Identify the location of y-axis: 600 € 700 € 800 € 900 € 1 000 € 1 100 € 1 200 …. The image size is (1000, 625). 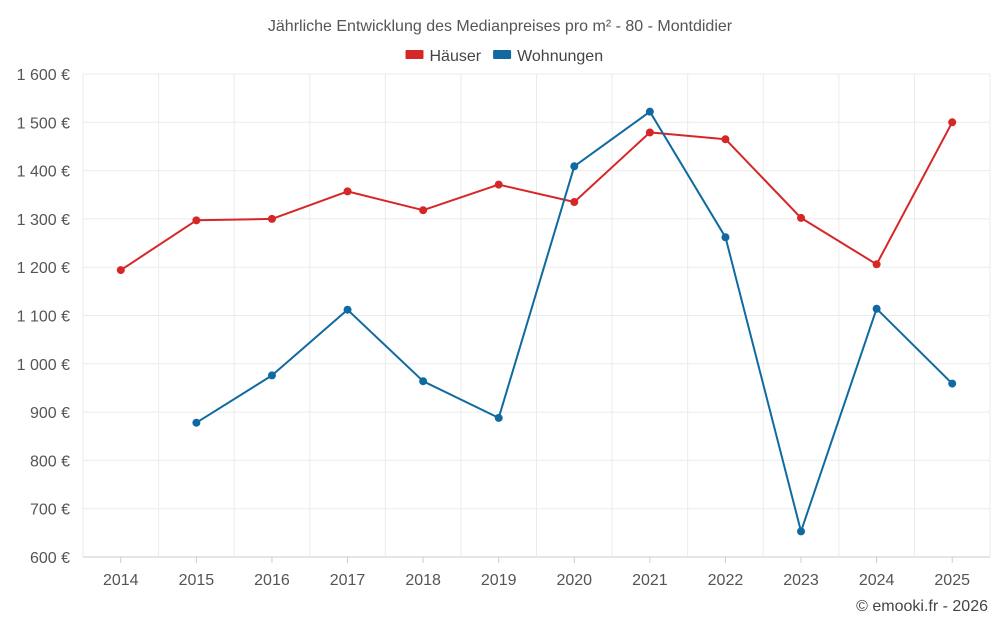
(43, 317).